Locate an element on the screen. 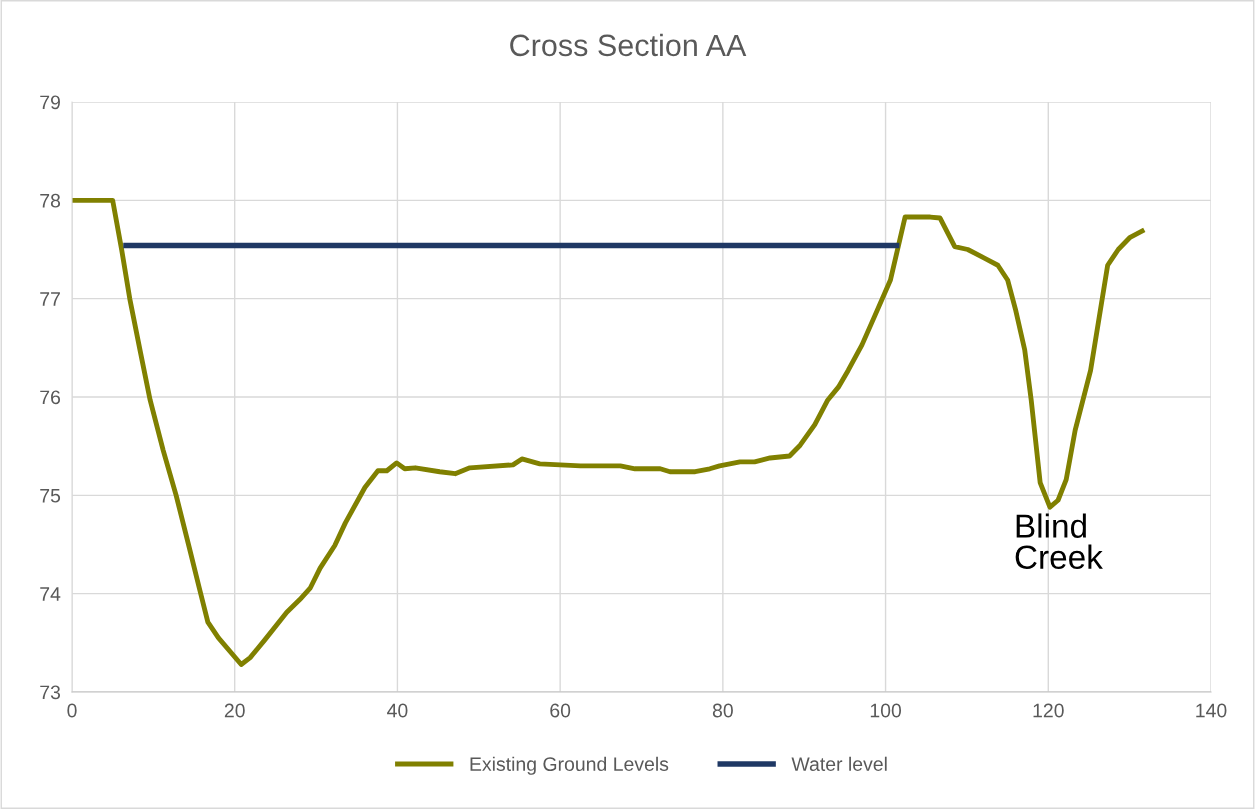 Image resolution: width=1255 pixels, height=809 pixels. y-tick-label: 73 is located at coordinates (50, 692).